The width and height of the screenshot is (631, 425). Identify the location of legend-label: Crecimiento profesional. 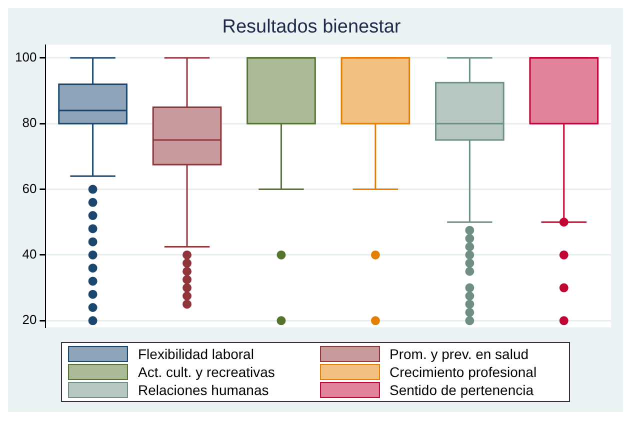
(463, 372).